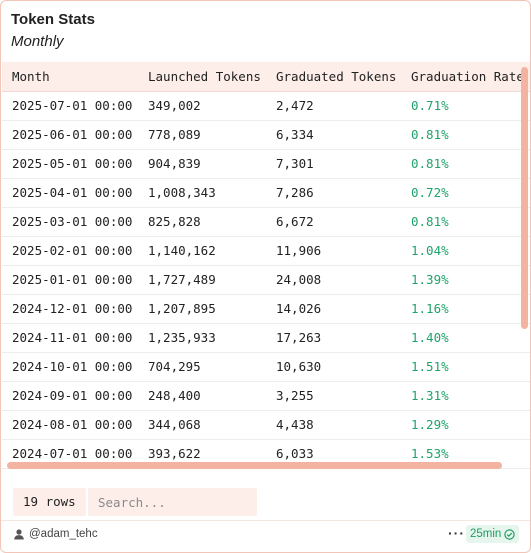 The width and height of the screenshot is (531, 553). What do you see at coordinates (456, 533) in the screenshot?
I see `more-dots-icon: ···` at bounding box center [456, 533].